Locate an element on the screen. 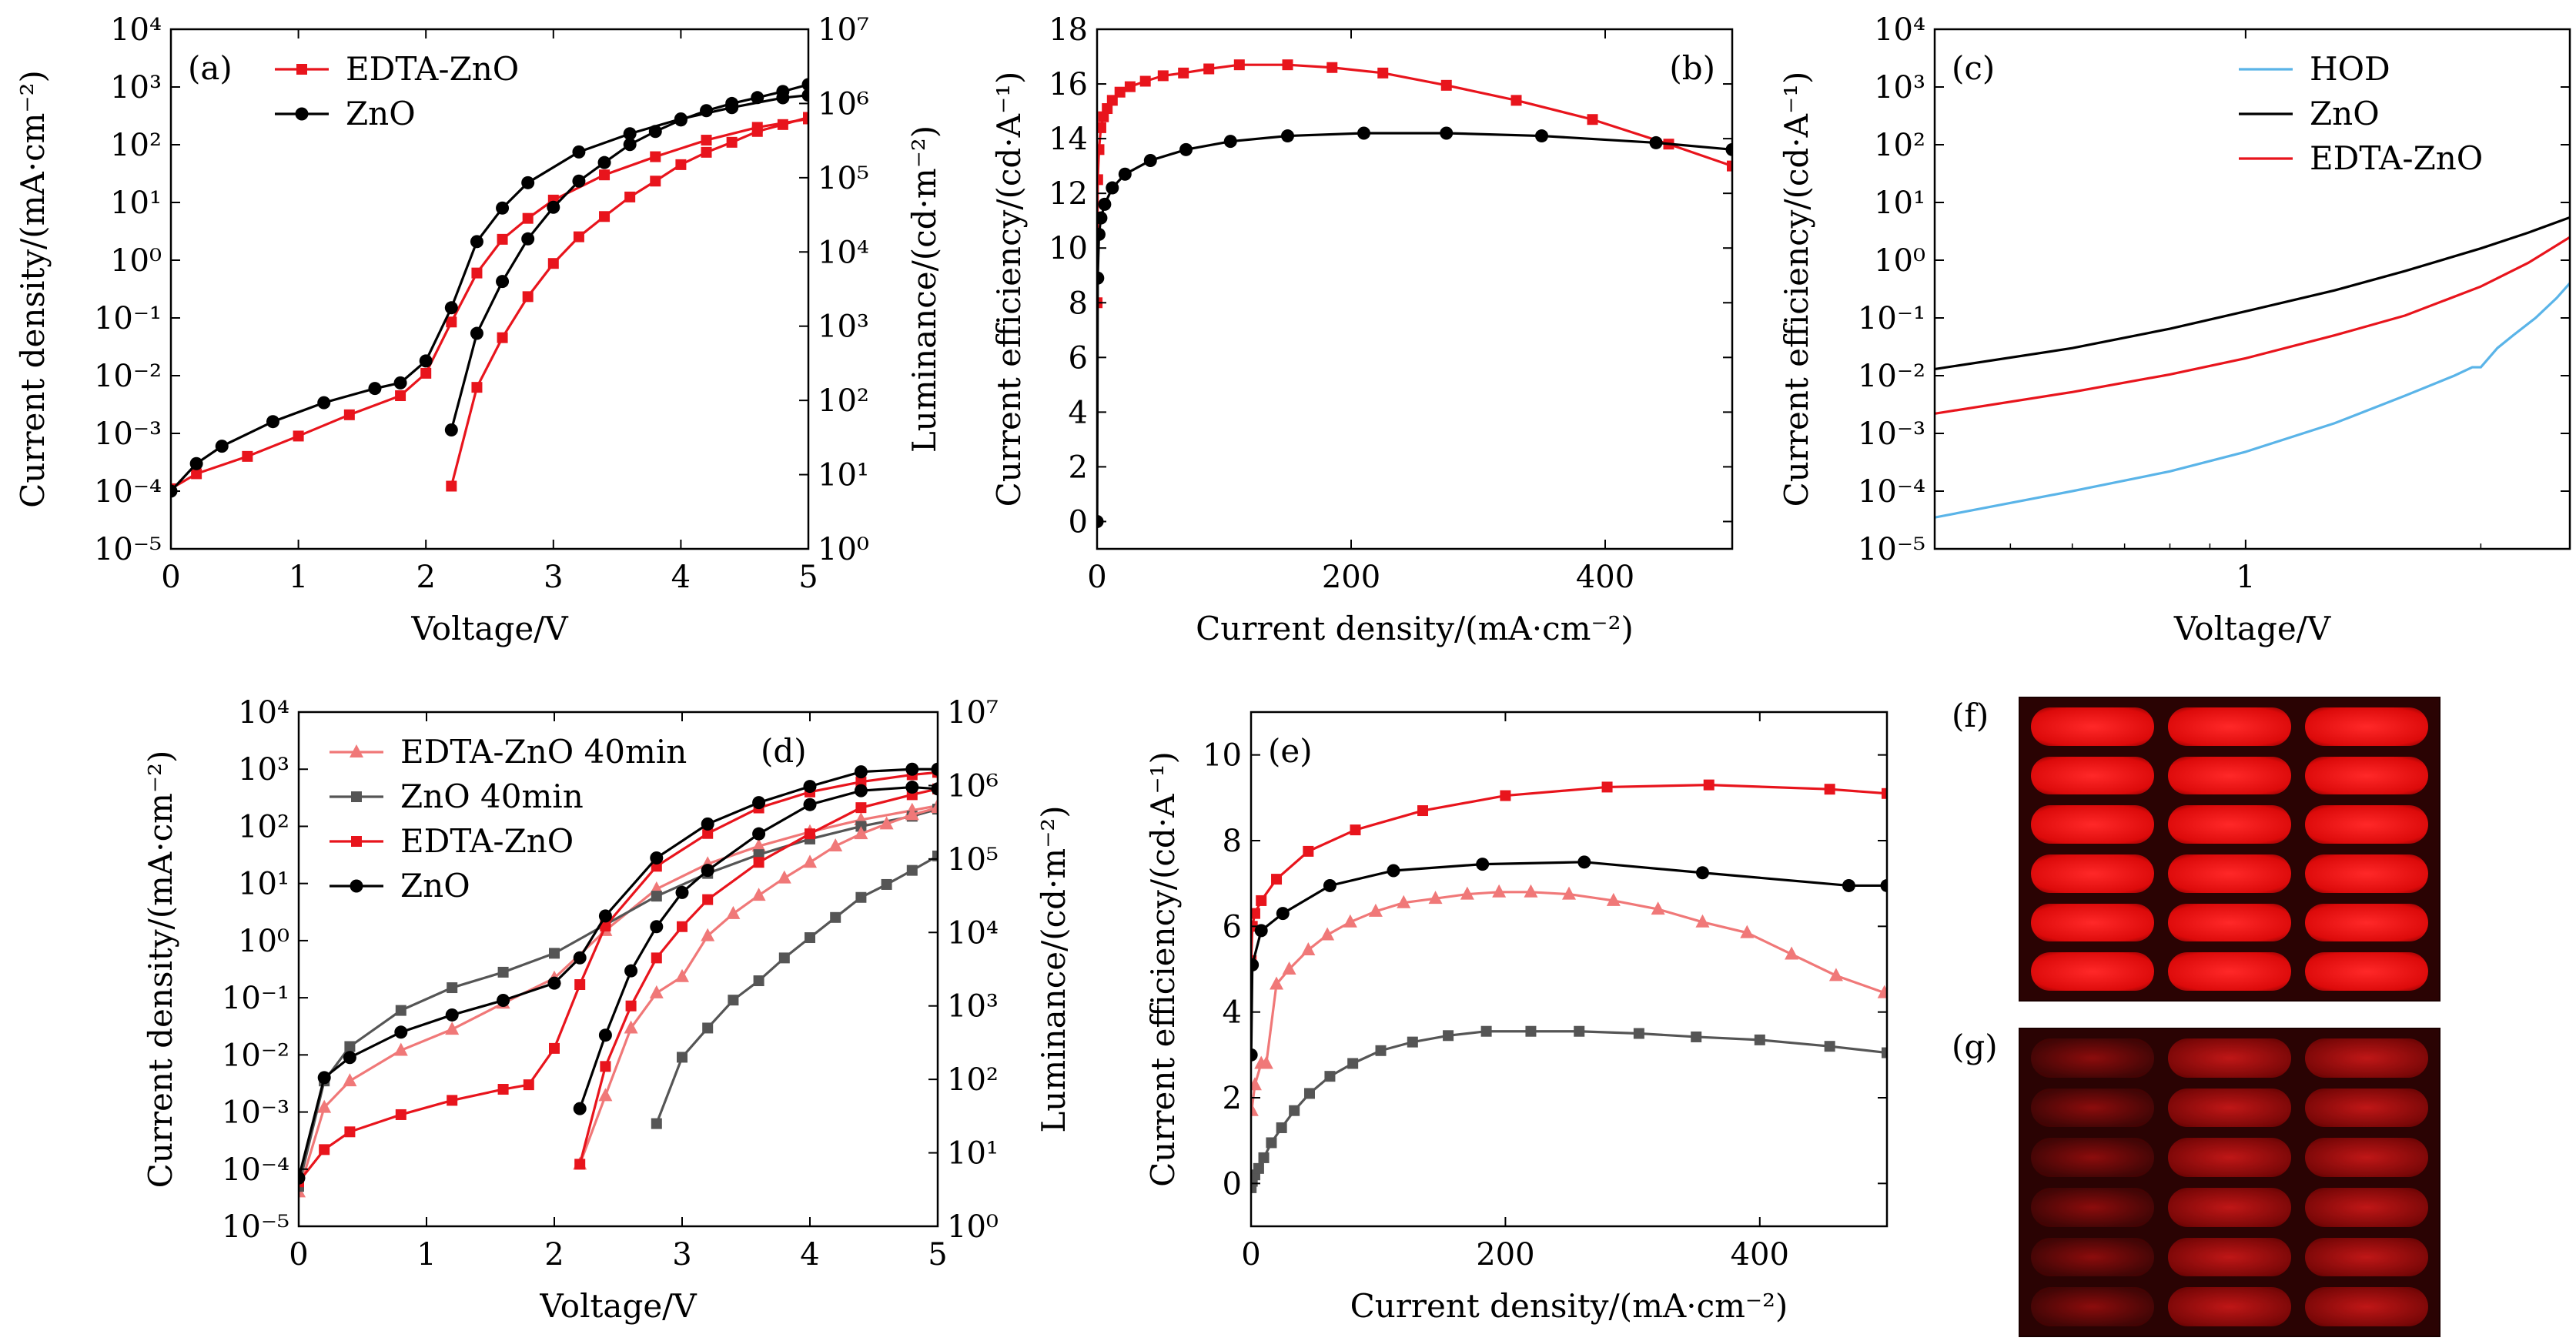 This screenshot has width=2576, height=1341. panel-label: (a) is located at coordinates (211, 68).